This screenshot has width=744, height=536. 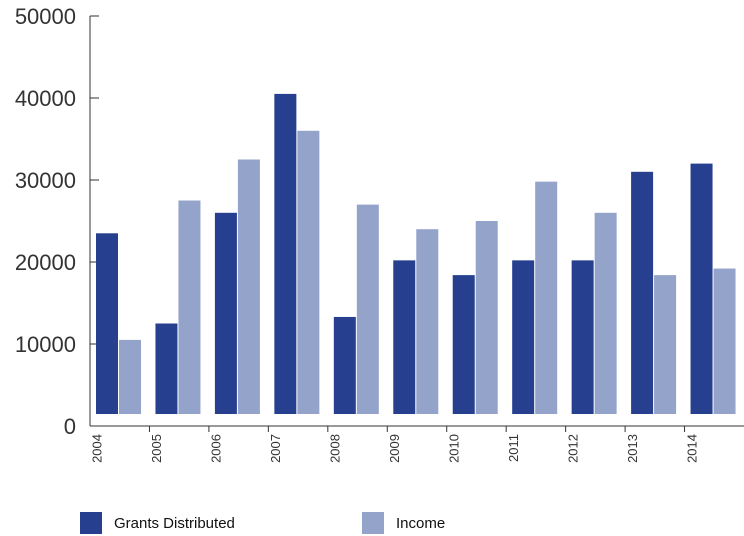 I want to click on bar-grants-2005, so click(x=166, y=368).